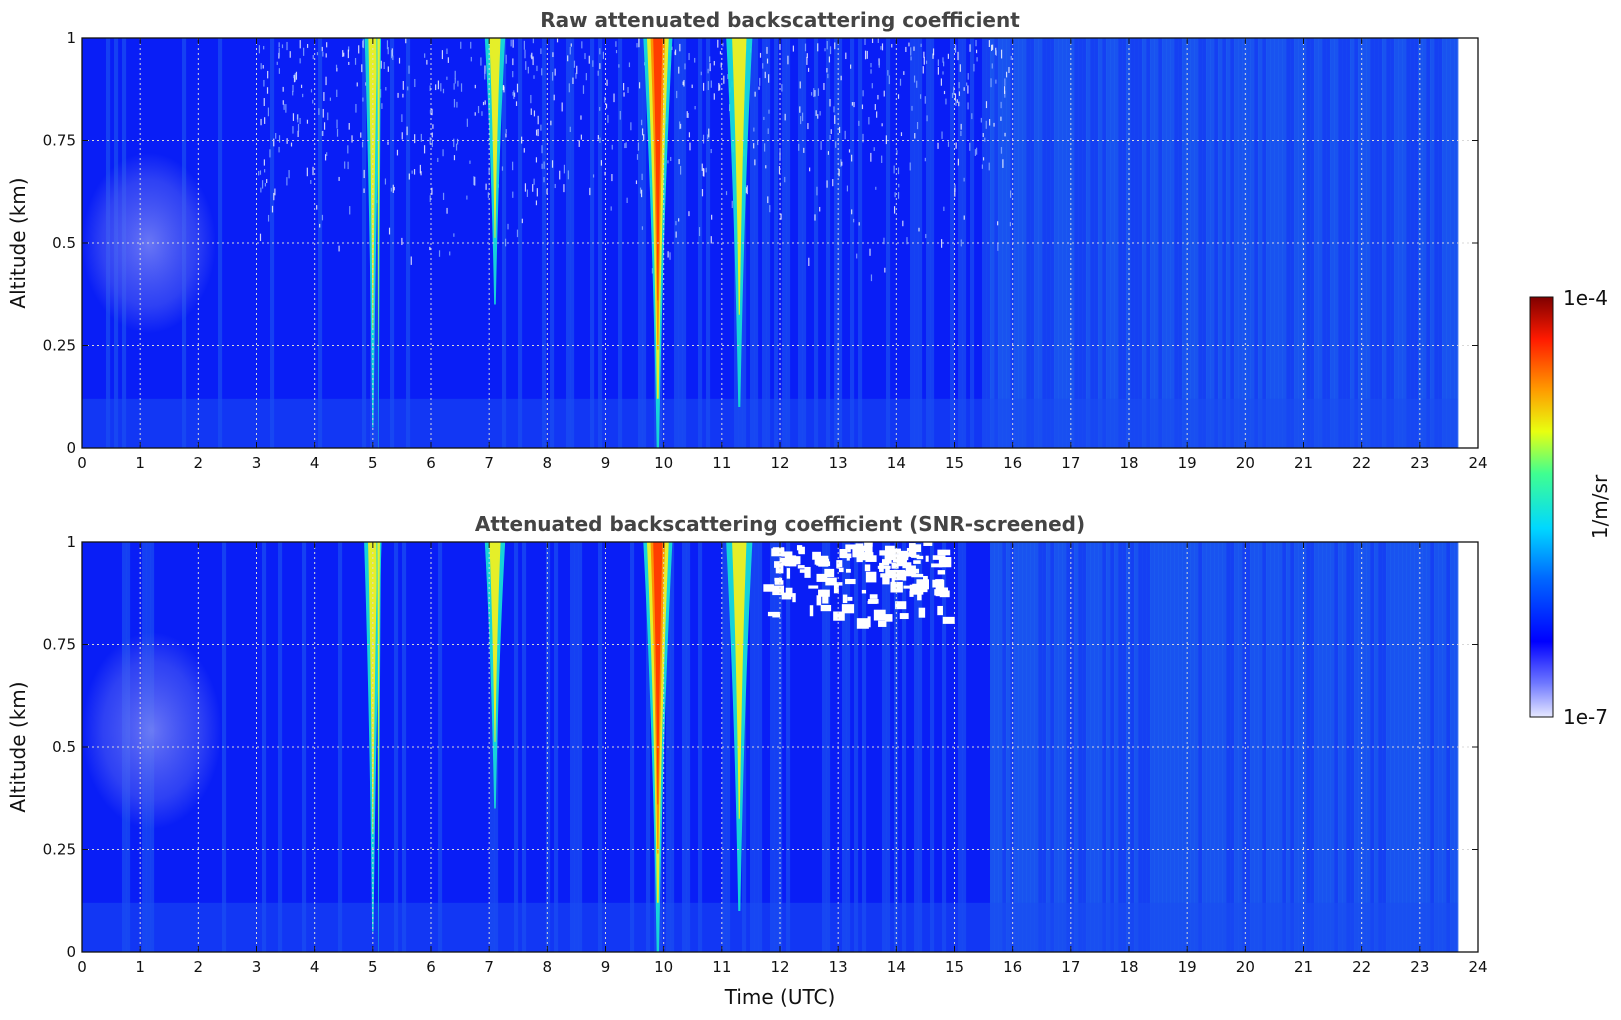  Describe the element at coordinates (1541, 507) in the screenshot. I see `colorbar-gradient` at that location.